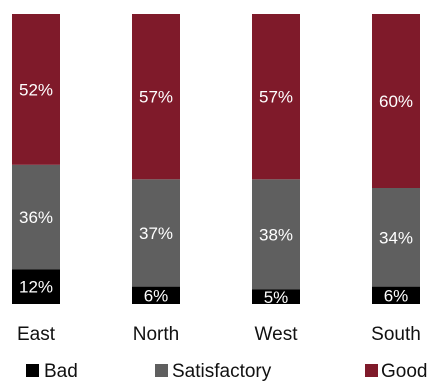 The image size is (432, 387). I want to click on data-label-bad-south: 6%, so click(396, 295).